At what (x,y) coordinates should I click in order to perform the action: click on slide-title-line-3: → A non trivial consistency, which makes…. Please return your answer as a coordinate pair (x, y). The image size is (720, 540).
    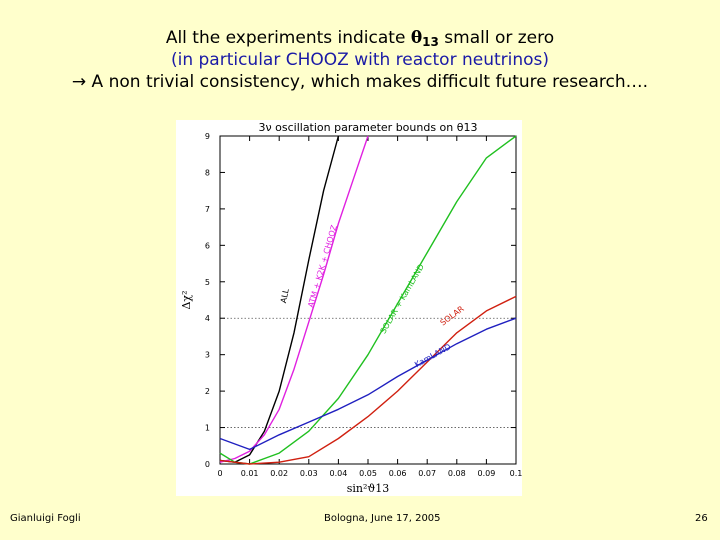
    Looking at the image, I should click on (360, 82).